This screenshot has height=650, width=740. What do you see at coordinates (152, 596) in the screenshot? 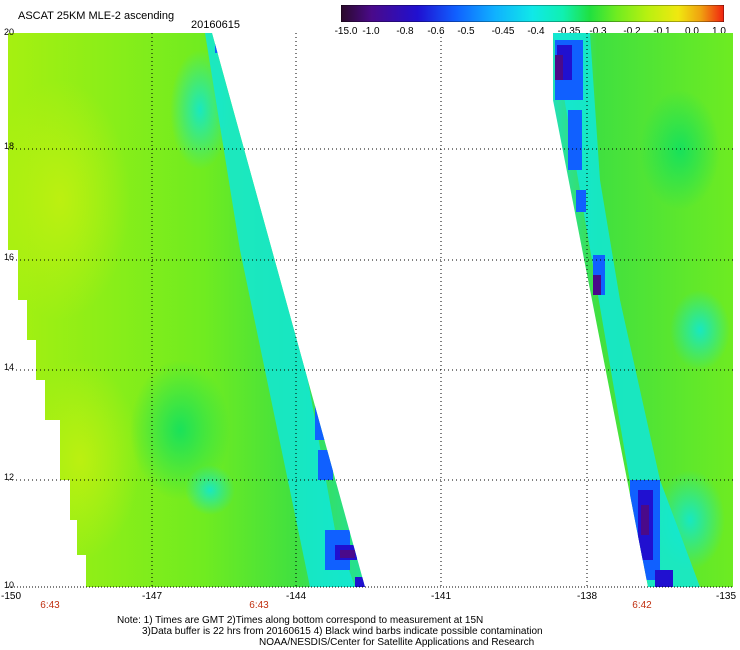
I see `lon-label: -147` at bounding box center [152, 596].